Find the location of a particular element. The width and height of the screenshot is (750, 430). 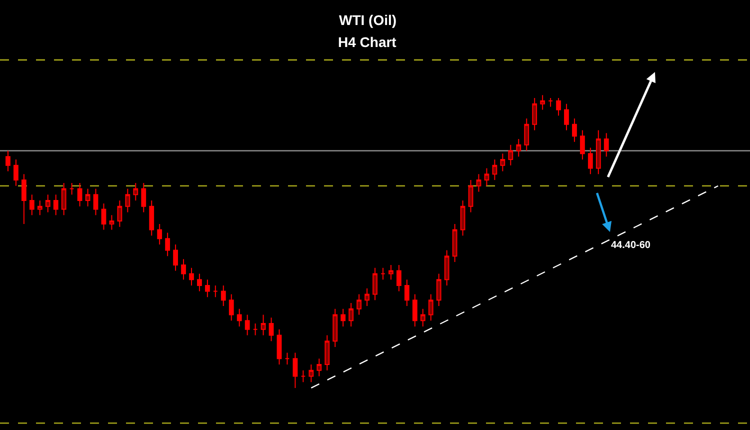

chart-subtitle: H4 Chart is located at coordinates (367, 42).